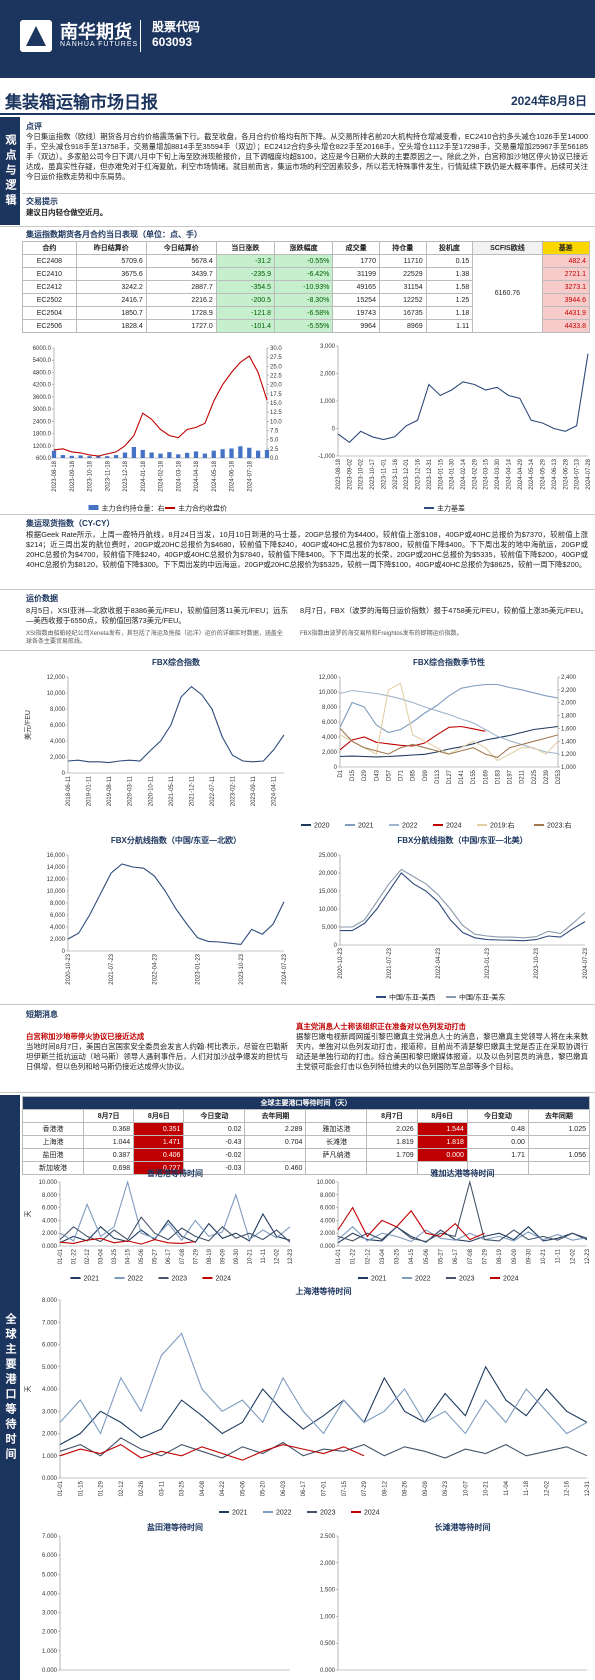  What do you see at coordinates (324, 1291) in the screenshot?
I see `chart-title: 上海港等待时间` at bounding box center [324, 1291].